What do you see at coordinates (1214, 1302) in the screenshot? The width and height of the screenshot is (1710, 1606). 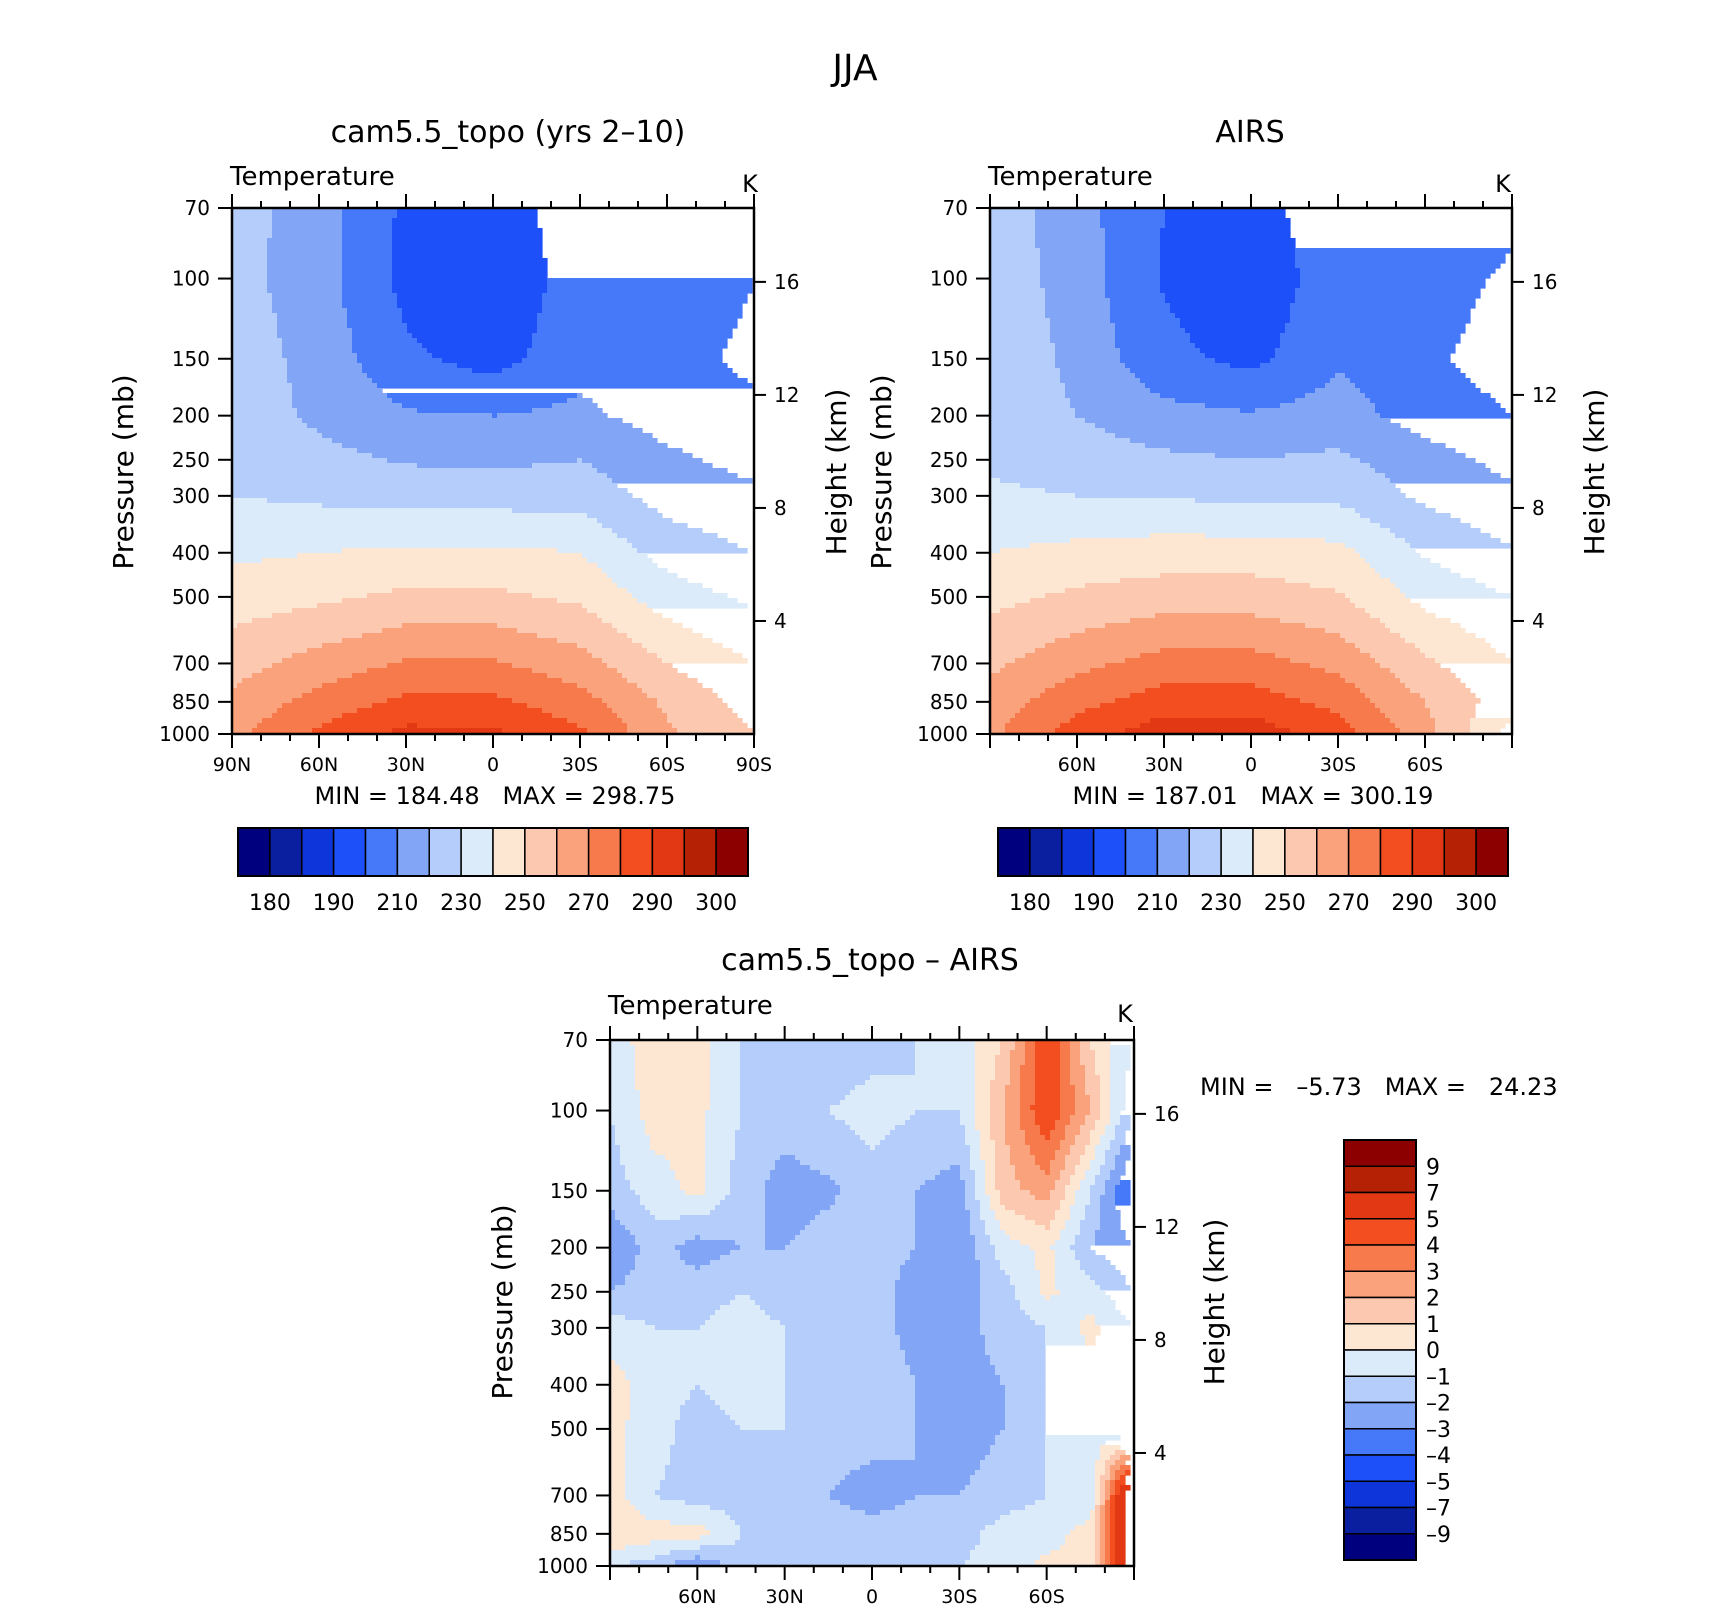 I see `panel-diff-ylabel-right: Height (km)` at bounding box center [1214, 1302].